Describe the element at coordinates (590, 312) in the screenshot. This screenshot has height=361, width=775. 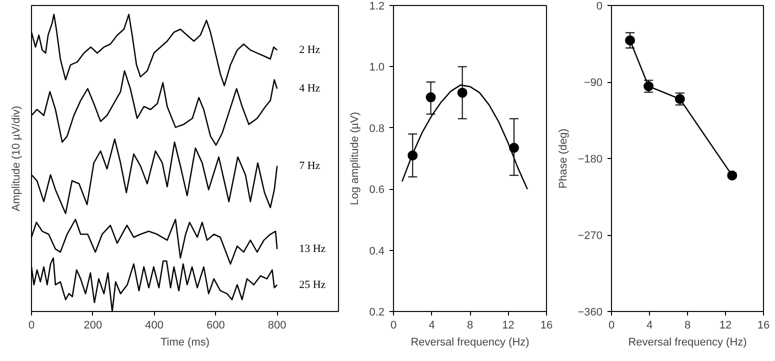
I see `y-tick-label: −360` at that location.